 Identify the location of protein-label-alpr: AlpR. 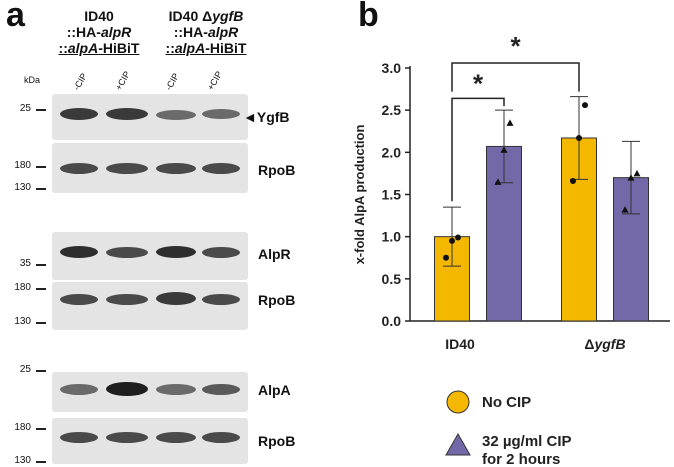
(274, 254).